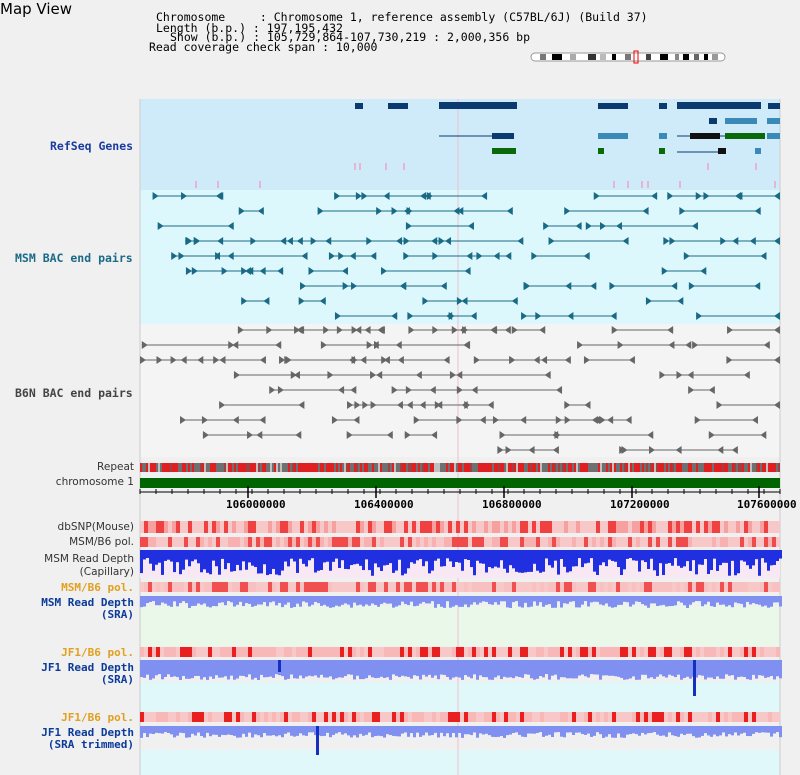 This screenshot has width=800, height=775. I want to click on page-title: Map View, so click(36, 9).